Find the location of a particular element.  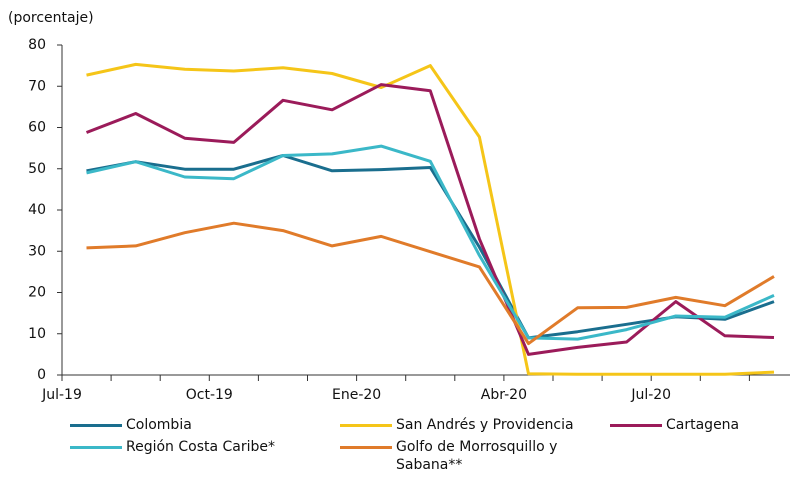

legend-label: San Andrés y Providencia is located at coordinates (485, 425).